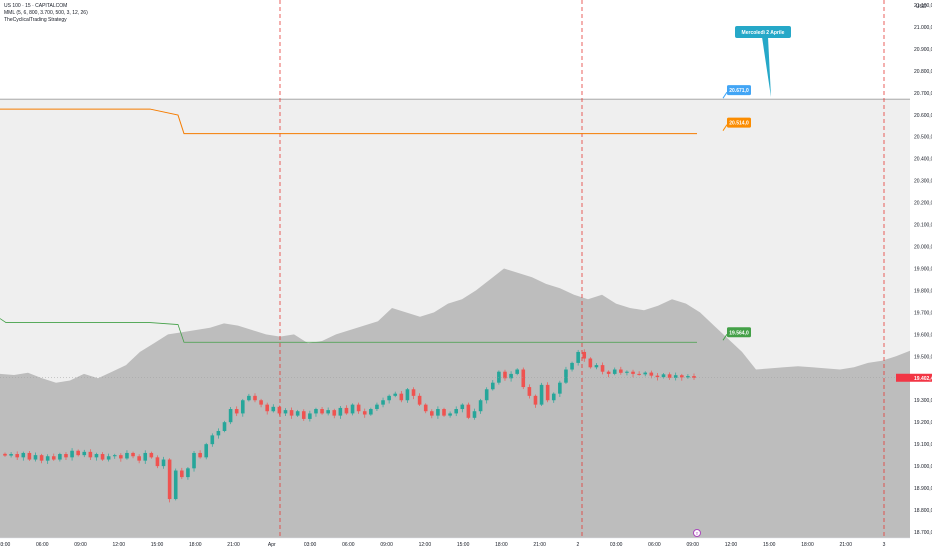 The height and width of the screenshot is (550, 932). I want to click on callout-text: Mercoledì 2 Aprile, so click(763, 33).